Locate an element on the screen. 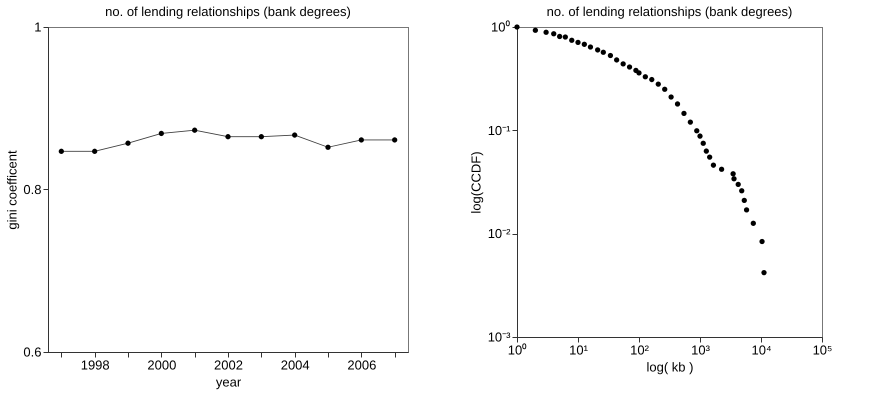 The width and height of the screenshot is (877, 418). x-tick-label: 10⁰ is located at coordinates (518, 350).